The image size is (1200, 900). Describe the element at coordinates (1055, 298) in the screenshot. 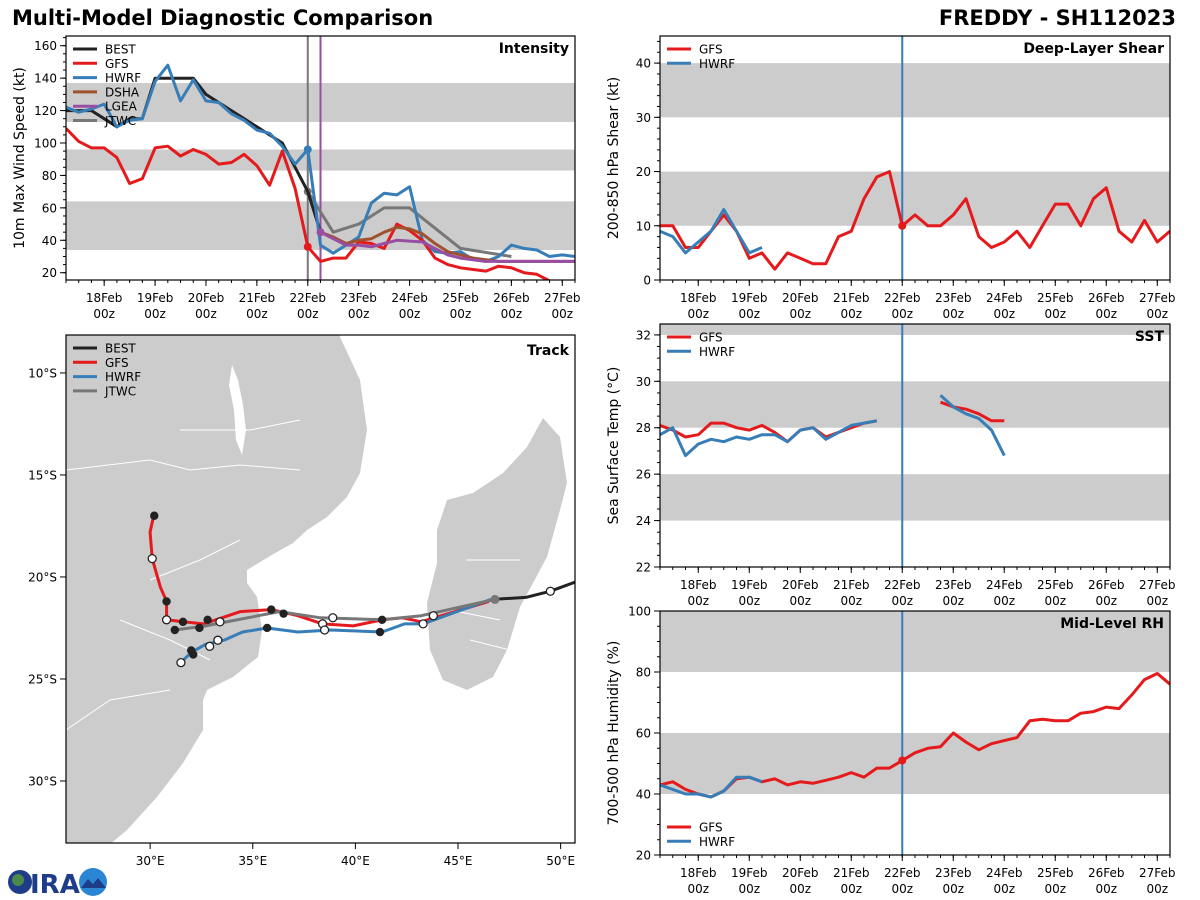

I see `x-tick-label: 25Feb` at that location.